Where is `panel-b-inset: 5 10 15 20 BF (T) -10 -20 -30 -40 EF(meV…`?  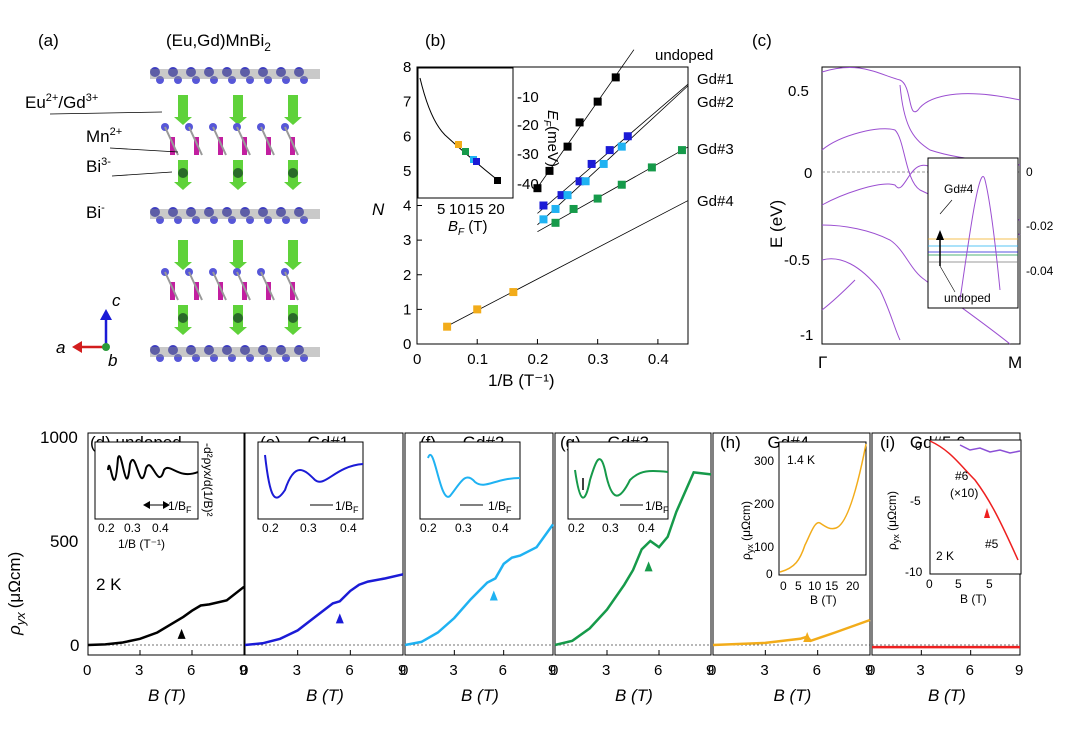 panel-b-inset: 5 10 15 20 BF (T) -10 -20 -30 -40 EF(meV… is located at coordinates (489, 152).